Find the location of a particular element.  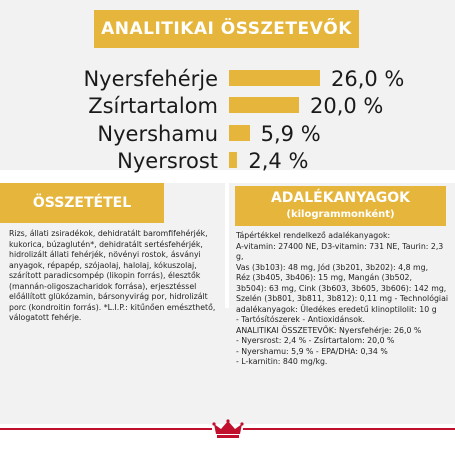

analytic-label: Zsírtartalom is located at coordinates (153, 106).